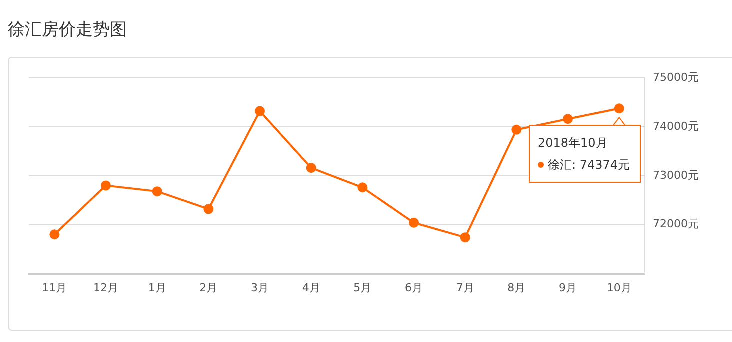 The height and width of the screenshot is (342, 732). Describe the element at coordinates (589, 165) in the screenshot. I see `annotation: 徐汇: 74374元` at that location.